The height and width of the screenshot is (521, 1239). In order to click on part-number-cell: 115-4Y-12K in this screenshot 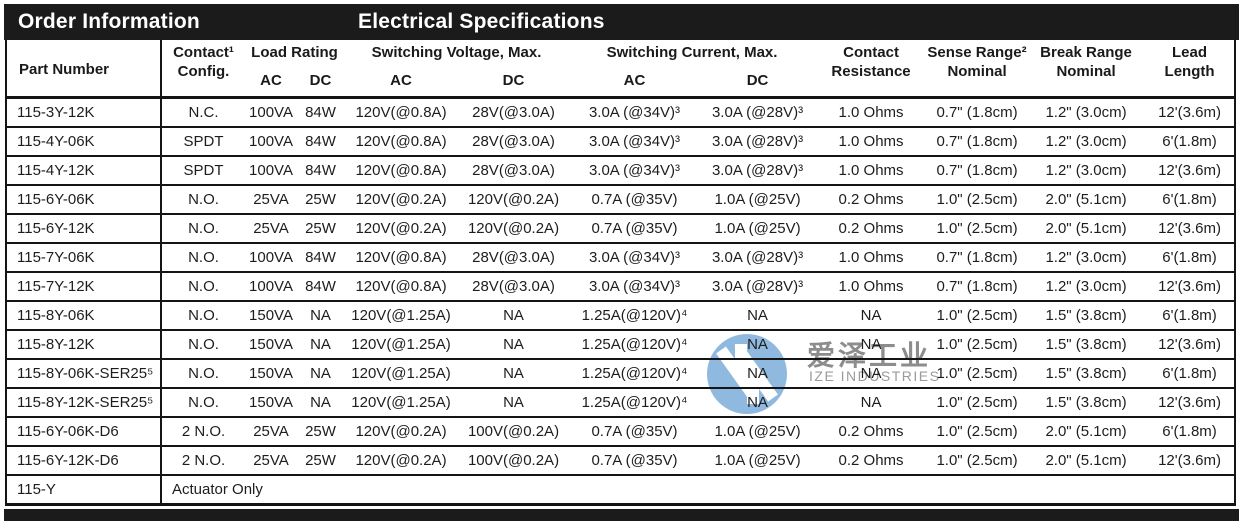, I will do `click(83, 171)`.